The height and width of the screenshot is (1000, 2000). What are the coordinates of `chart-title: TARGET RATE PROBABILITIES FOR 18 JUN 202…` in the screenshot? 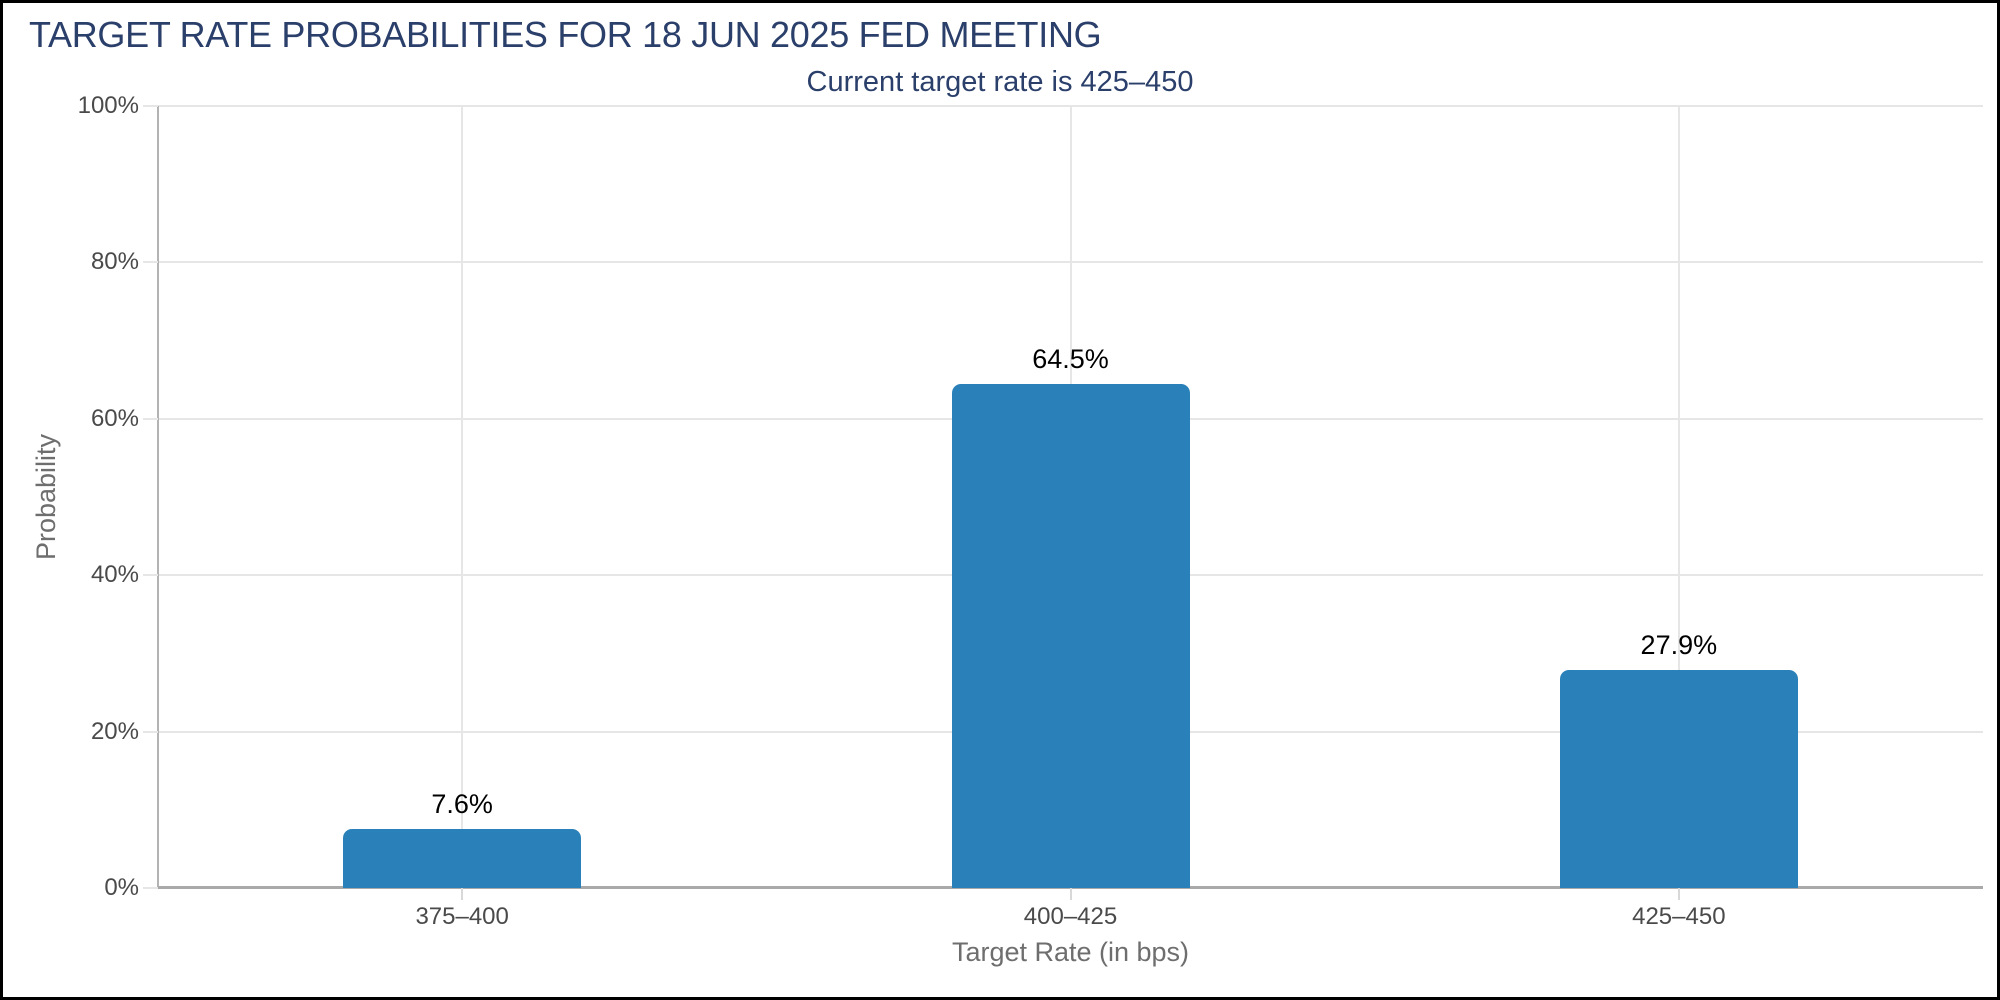 It's located at (565, 34).